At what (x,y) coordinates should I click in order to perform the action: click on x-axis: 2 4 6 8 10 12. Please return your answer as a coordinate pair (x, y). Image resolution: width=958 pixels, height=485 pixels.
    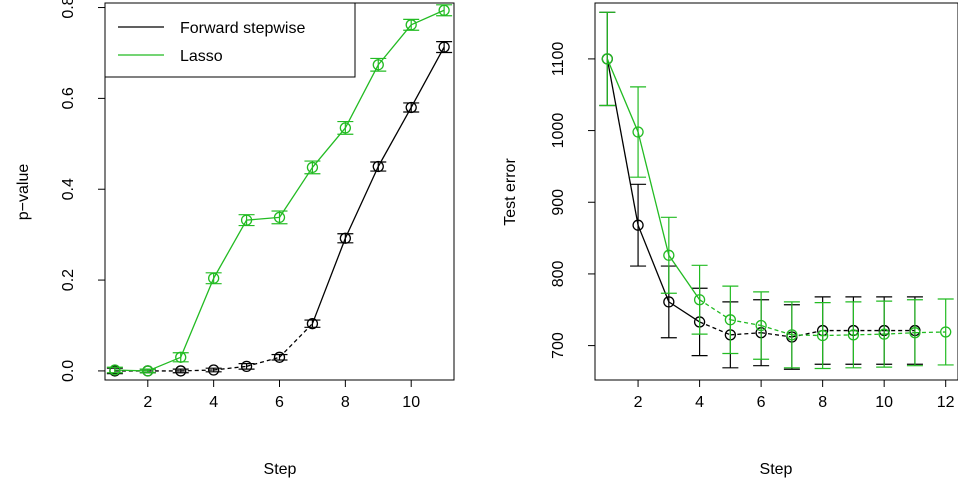
    Looking at the image, I should click on (794, 395).